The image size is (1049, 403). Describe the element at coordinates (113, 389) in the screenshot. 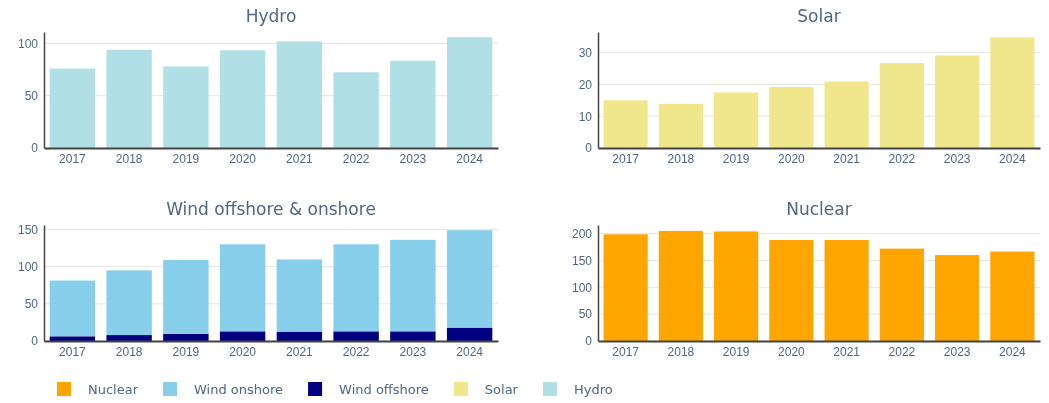

I see `legend-label: Nuclear` at that location.